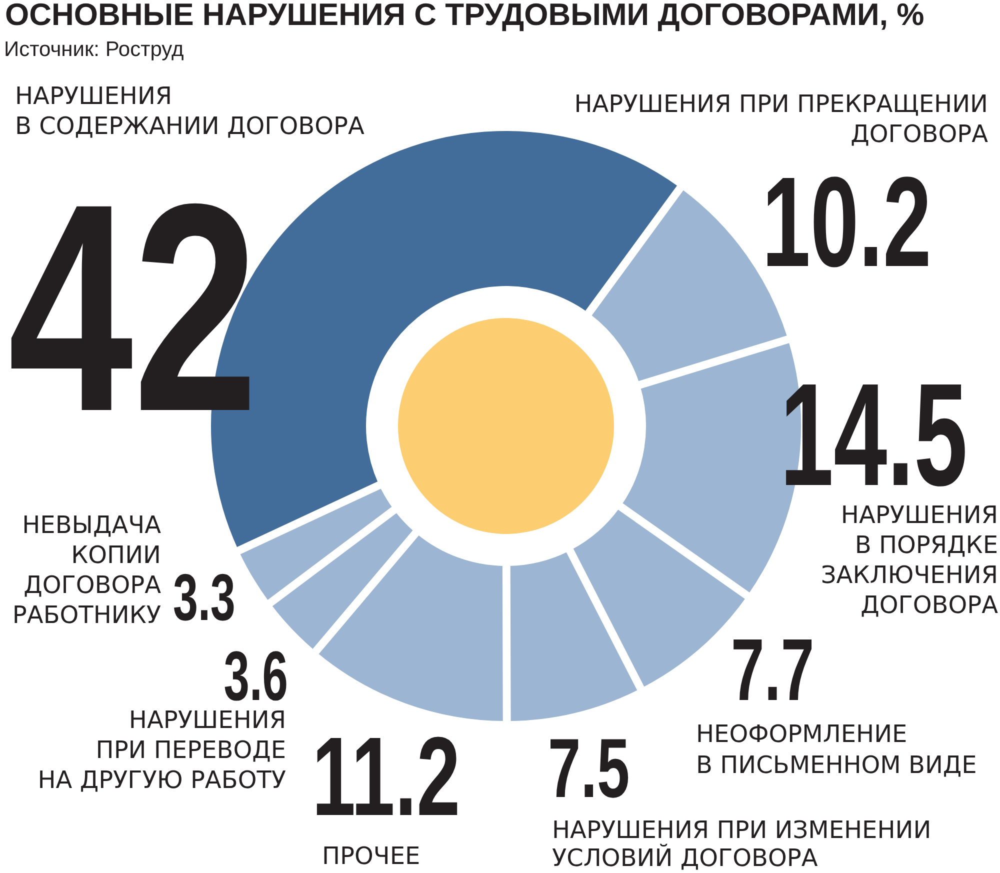 The width and height of the screenshot is (1000, 873). What do you see at coordinates (371, 856) in the screenshot?
I see `slice-label: ПРОЧЕЕ` at bounding box center [371, 856].